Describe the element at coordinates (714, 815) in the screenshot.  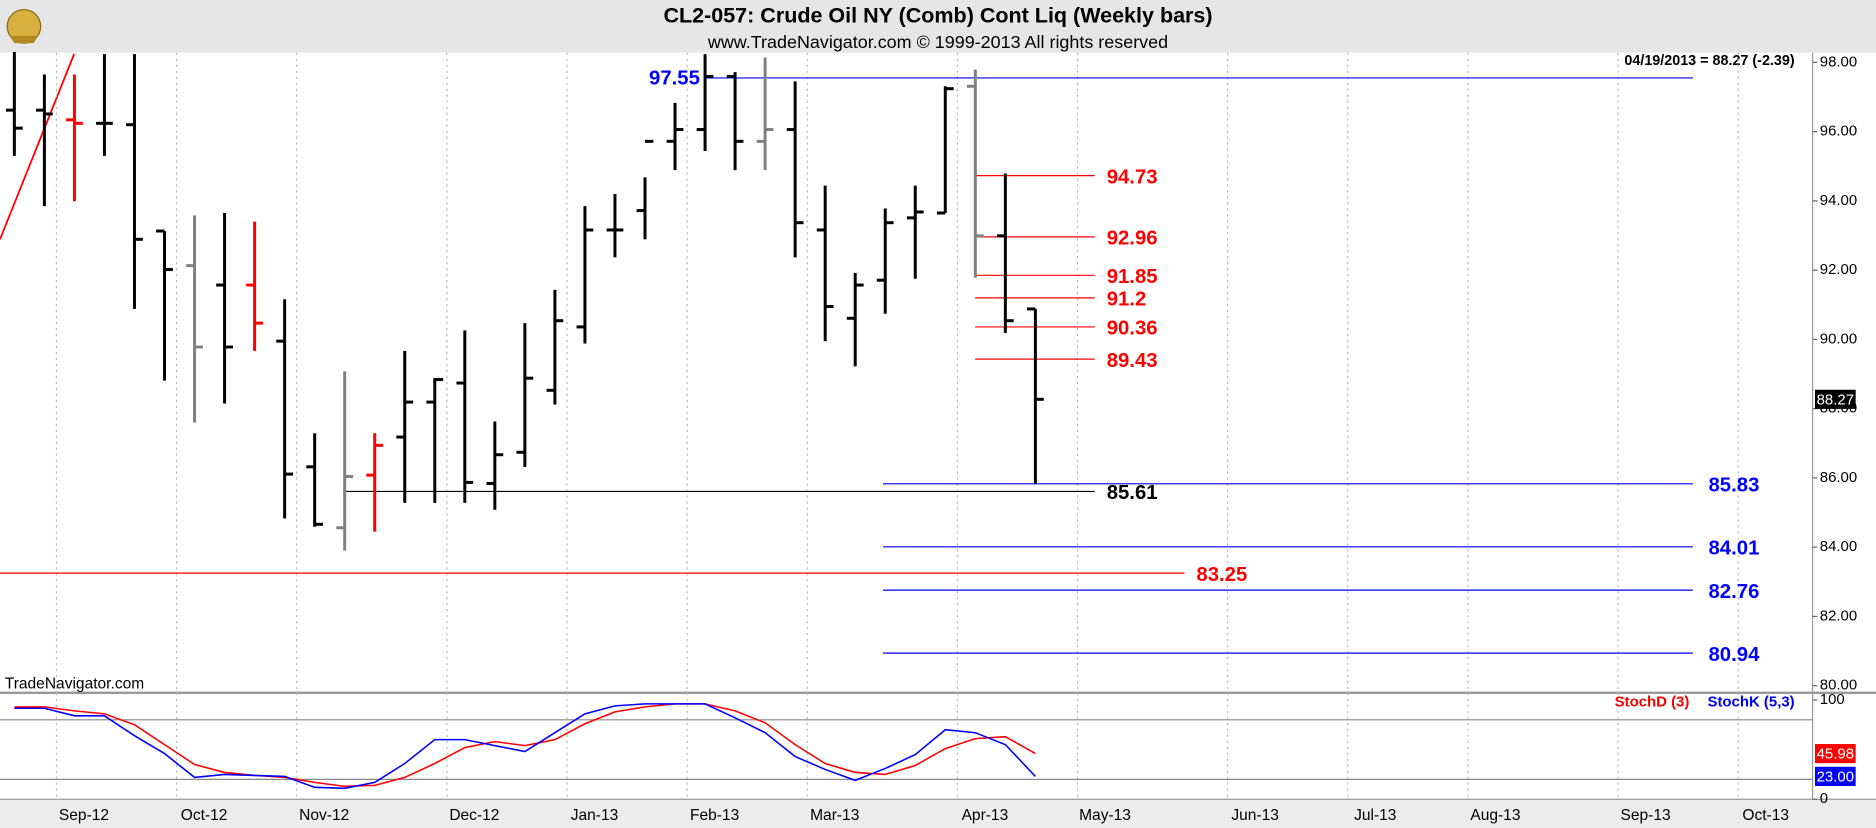
I see `x-tick-label: Feb-13` at that location.